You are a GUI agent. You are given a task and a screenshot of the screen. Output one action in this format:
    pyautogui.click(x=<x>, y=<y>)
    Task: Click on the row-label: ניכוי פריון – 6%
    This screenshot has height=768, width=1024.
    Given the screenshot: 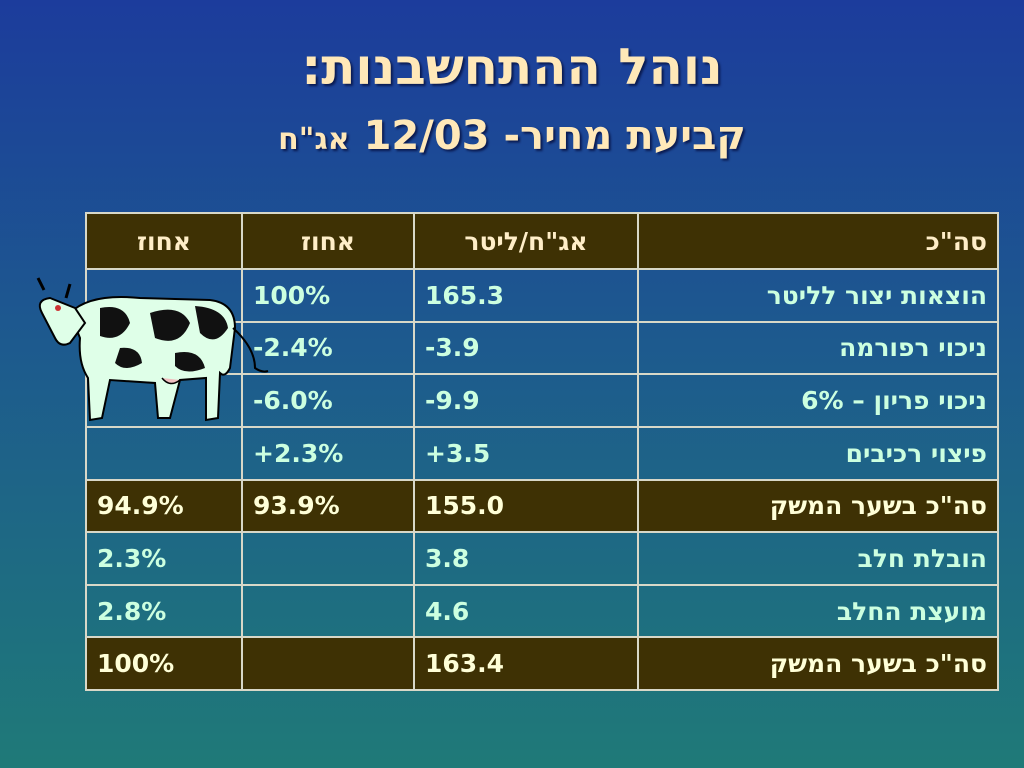 What is the action you would take?
    pyautogui.click(x=818, y=400)
    